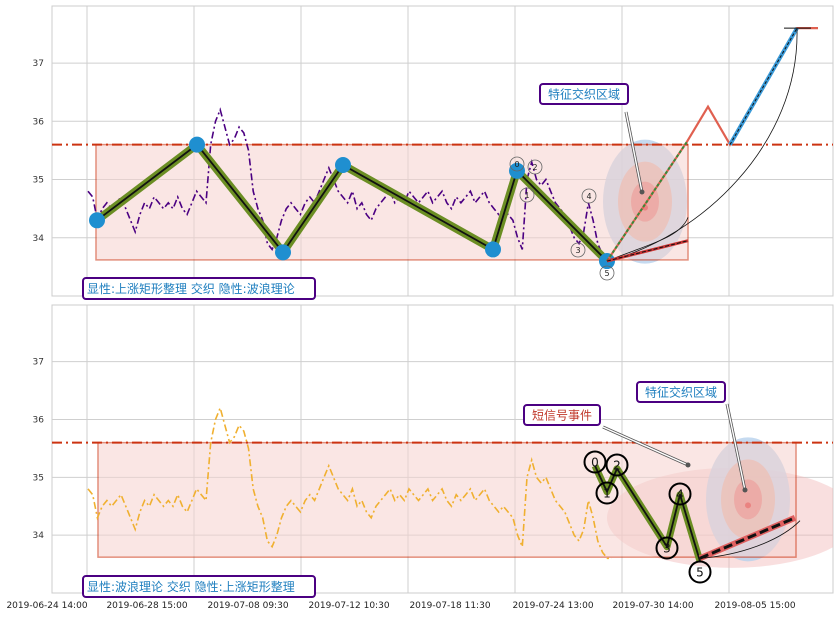 The height and width of the screenshot is (621, 839). I want to click on breakout-line, so click(747, 538).